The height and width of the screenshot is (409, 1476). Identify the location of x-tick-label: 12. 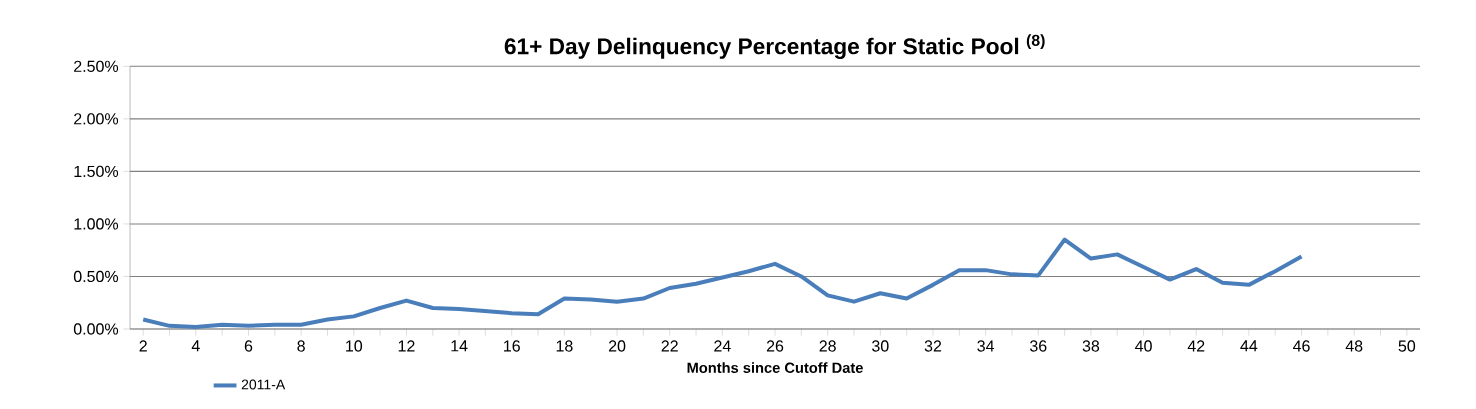
(406, 346).